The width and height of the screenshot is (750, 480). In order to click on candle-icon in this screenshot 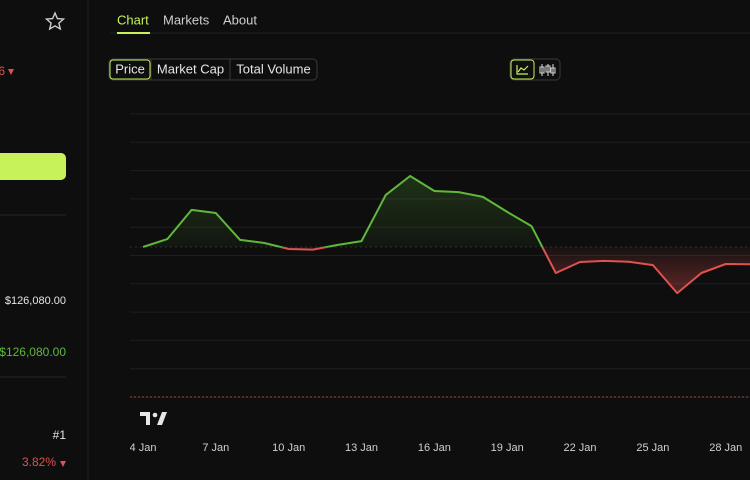, I will do `click(547, 70)`.